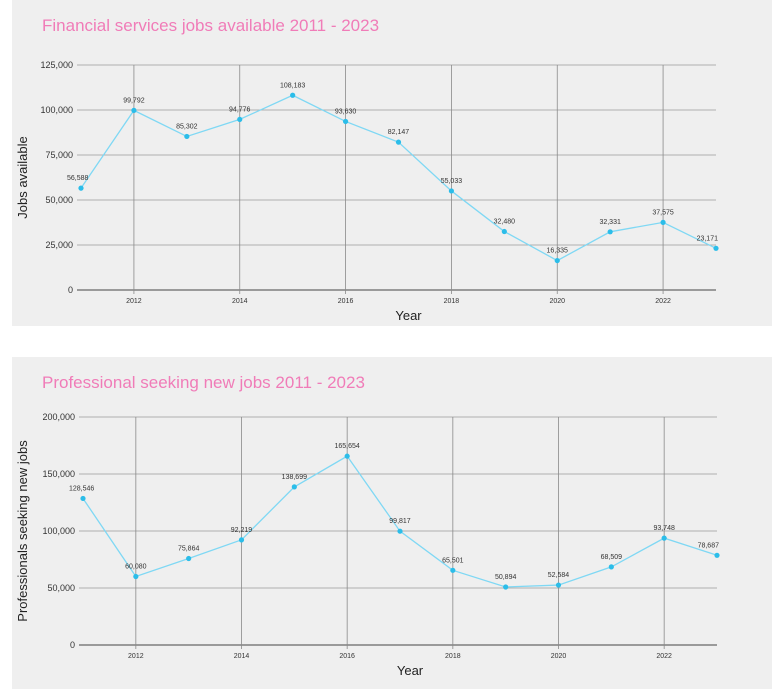  What do you see at coordinates (709, 545) in the screenshot?
I see `data-label: 78,687` at bounding box center [709, 545].